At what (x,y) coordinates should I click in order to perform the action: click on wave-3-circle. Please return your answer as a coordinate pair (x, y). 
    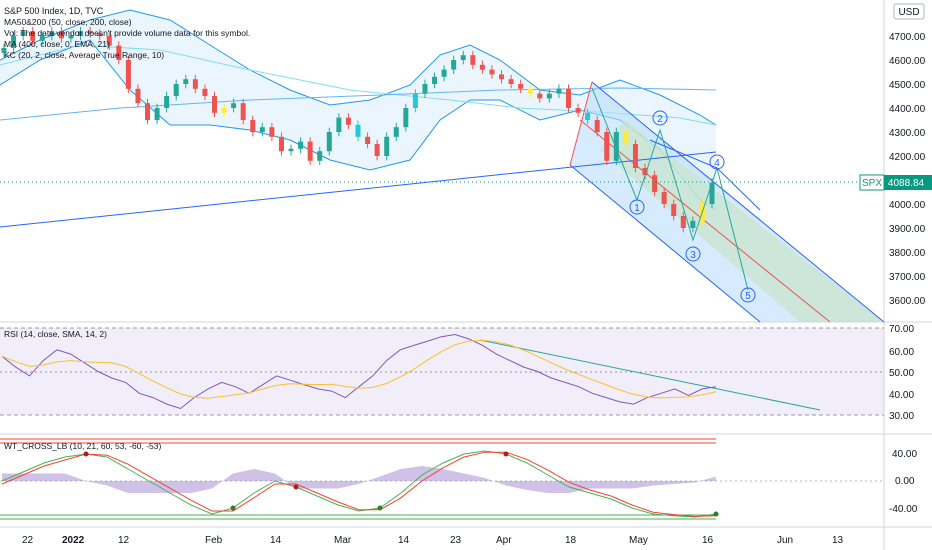
    Looking at the image, I should click on (693, 254).